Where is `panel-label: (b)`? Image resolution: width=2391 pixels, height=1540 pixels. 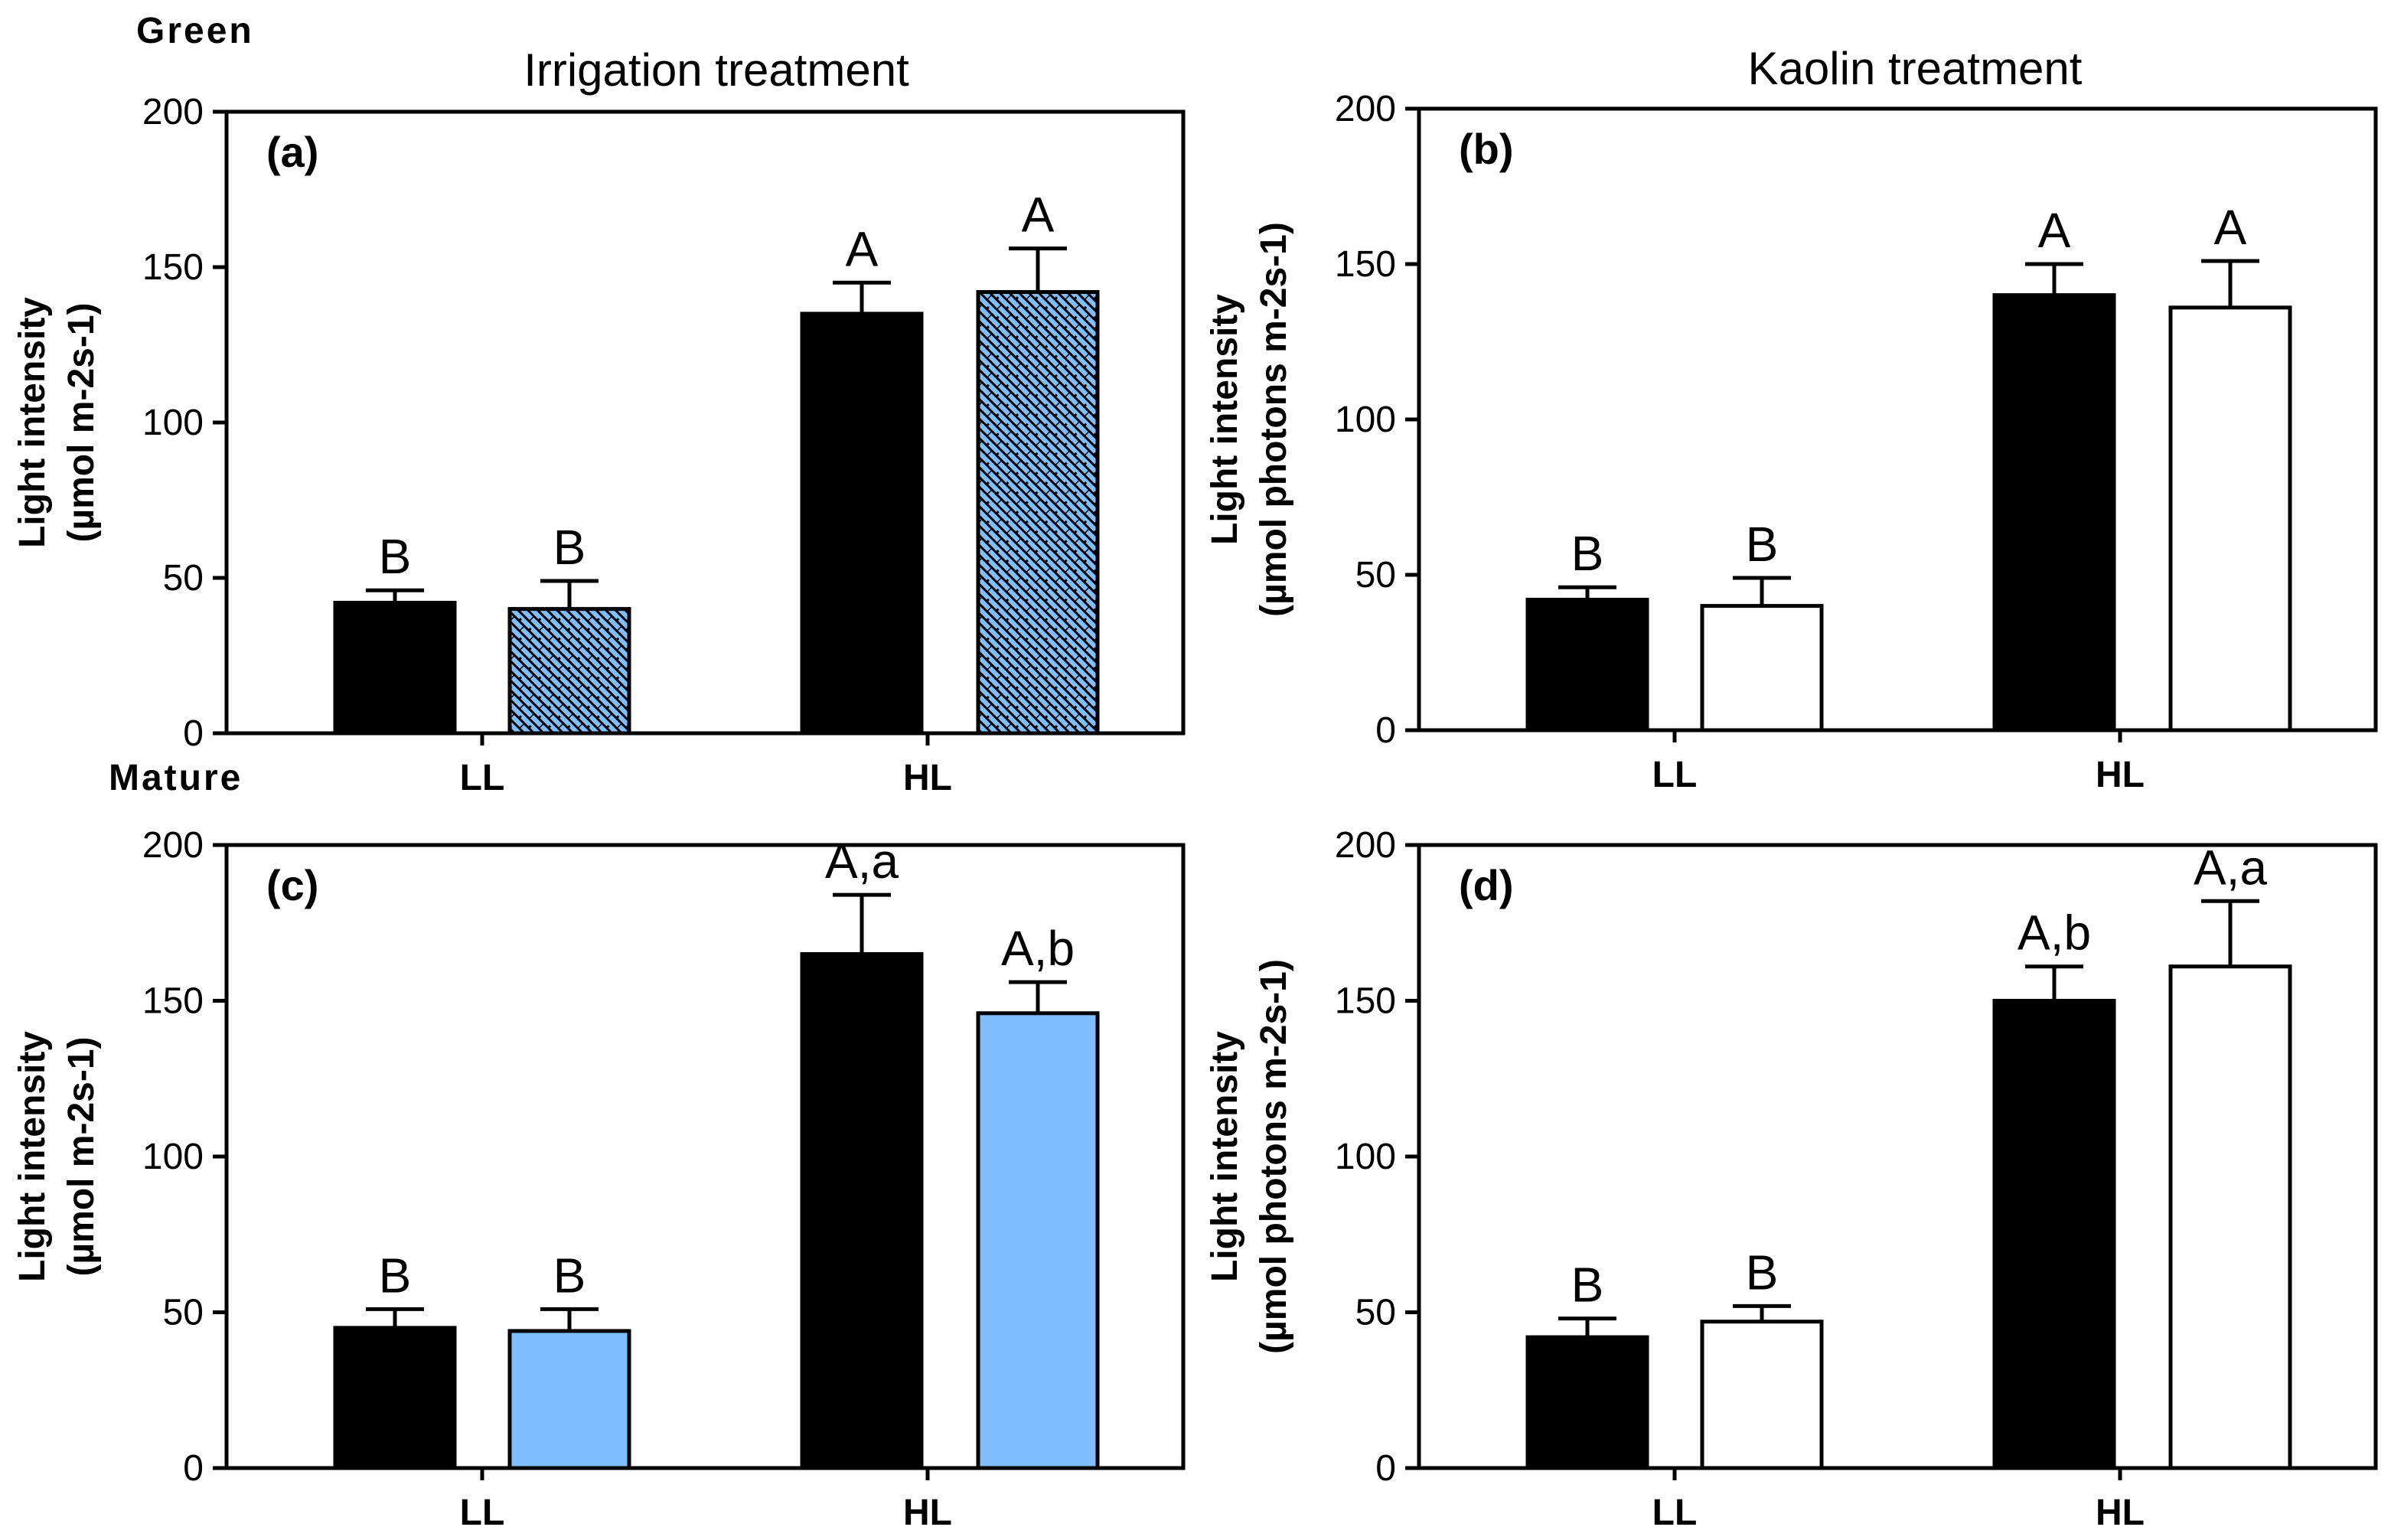
panel-label: (b) is located at coordinates (1486, 149).